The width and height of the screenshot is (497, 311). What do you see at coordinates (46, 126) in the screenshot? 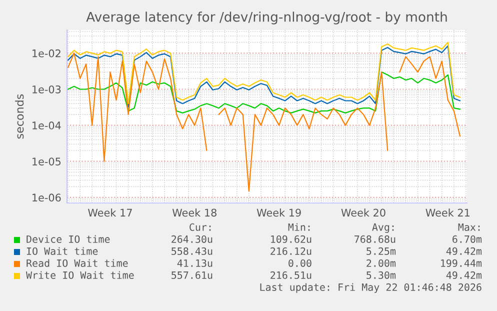
I see `y-tick-label: 1e-04` at bounding box center [46, 126].